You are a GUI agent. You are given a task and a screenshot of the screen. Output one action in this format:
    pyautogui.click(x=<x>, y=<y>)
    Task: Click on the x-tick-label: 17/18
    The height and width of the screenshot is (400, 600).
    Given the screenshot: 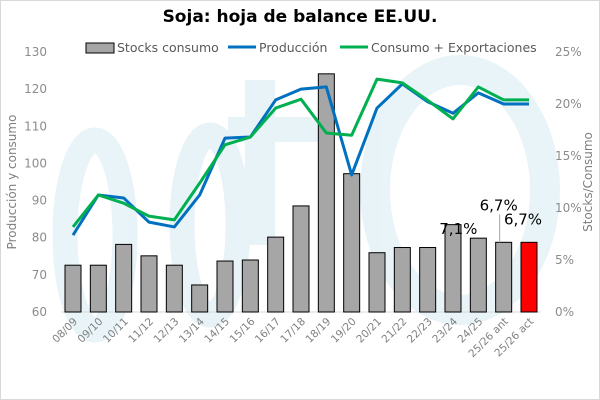 What is the action you would take?
    pyautogui.click(x=293, y=331)
    